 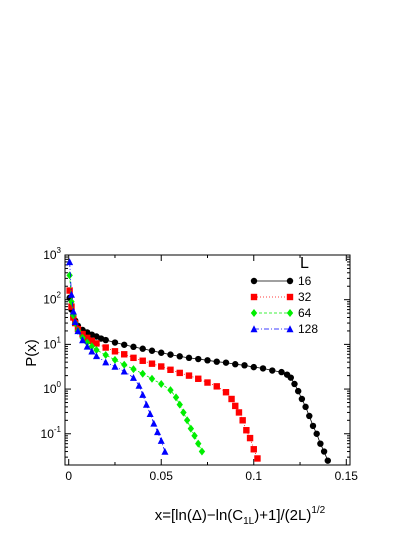 I want to click on y-tick-exp: 1, so click(x=59, y=339).